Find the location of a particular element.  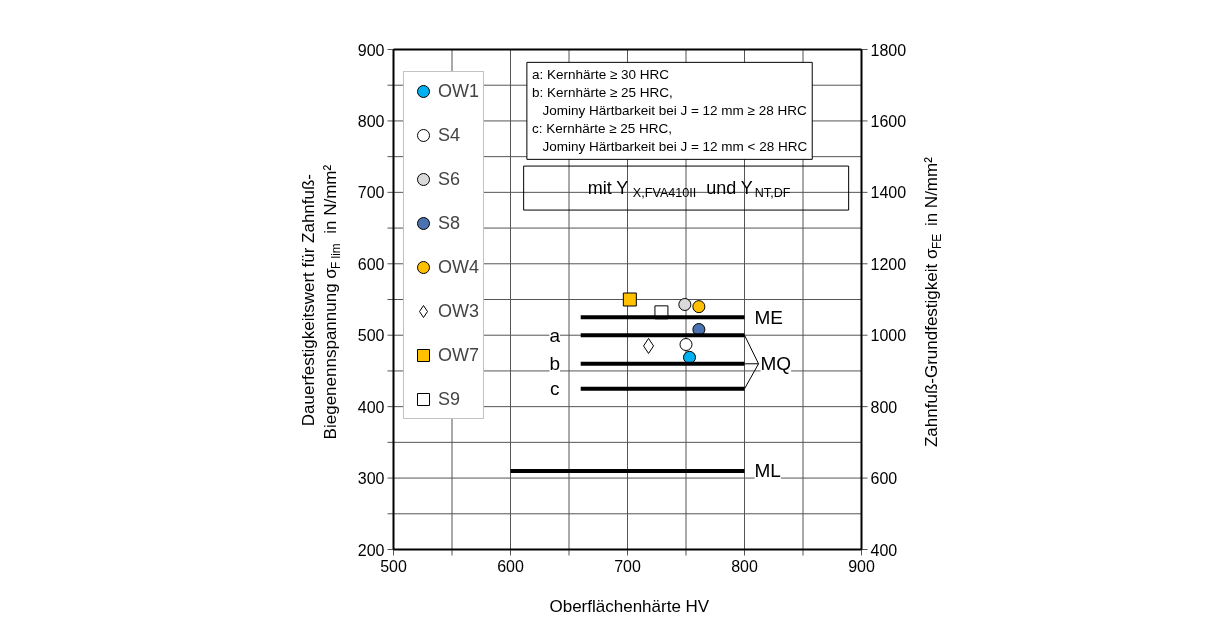

legend-label: OW3 is located at coordinates (459, 311).